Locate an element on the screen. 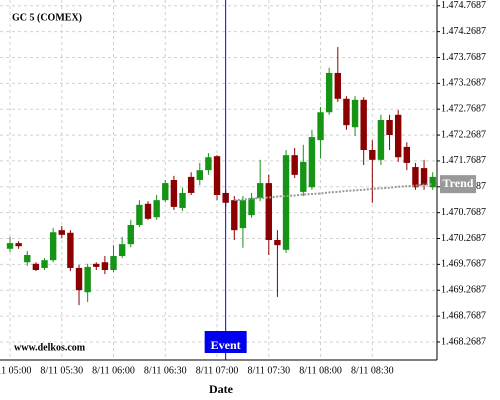 This screenshot has height=400, width=500. y-tick-label: 1.474.7687 is located at coordinates (463, 5).